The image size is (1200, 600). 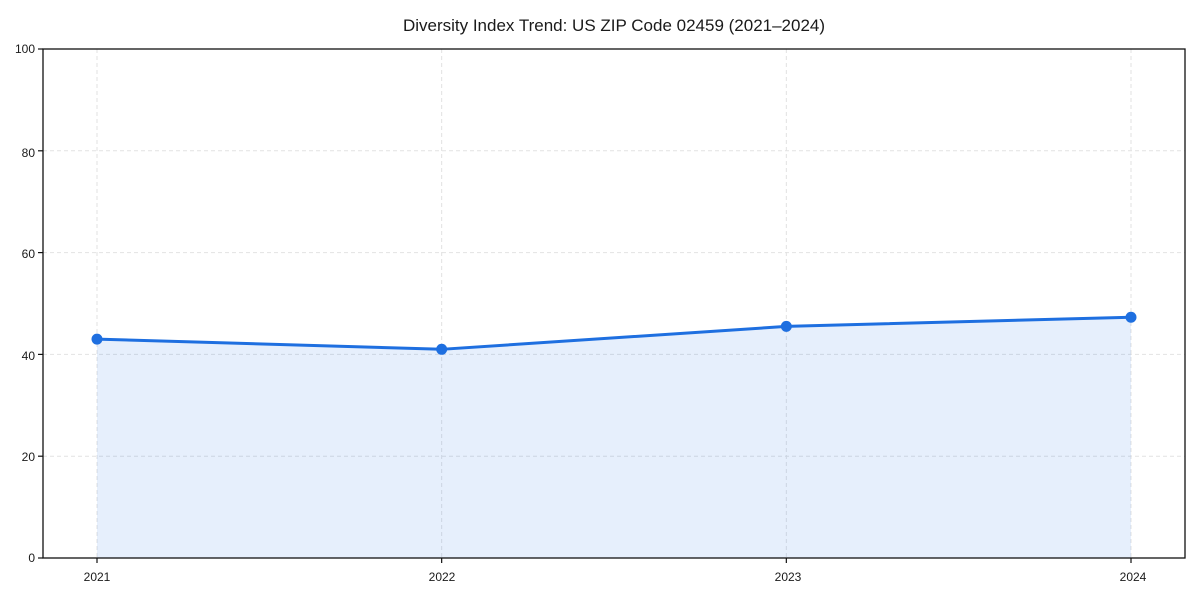 What do you see at coordinates (25, 49) in the screenshot?
I see `y-tick-label: 100` at bounding box center [25, 49].